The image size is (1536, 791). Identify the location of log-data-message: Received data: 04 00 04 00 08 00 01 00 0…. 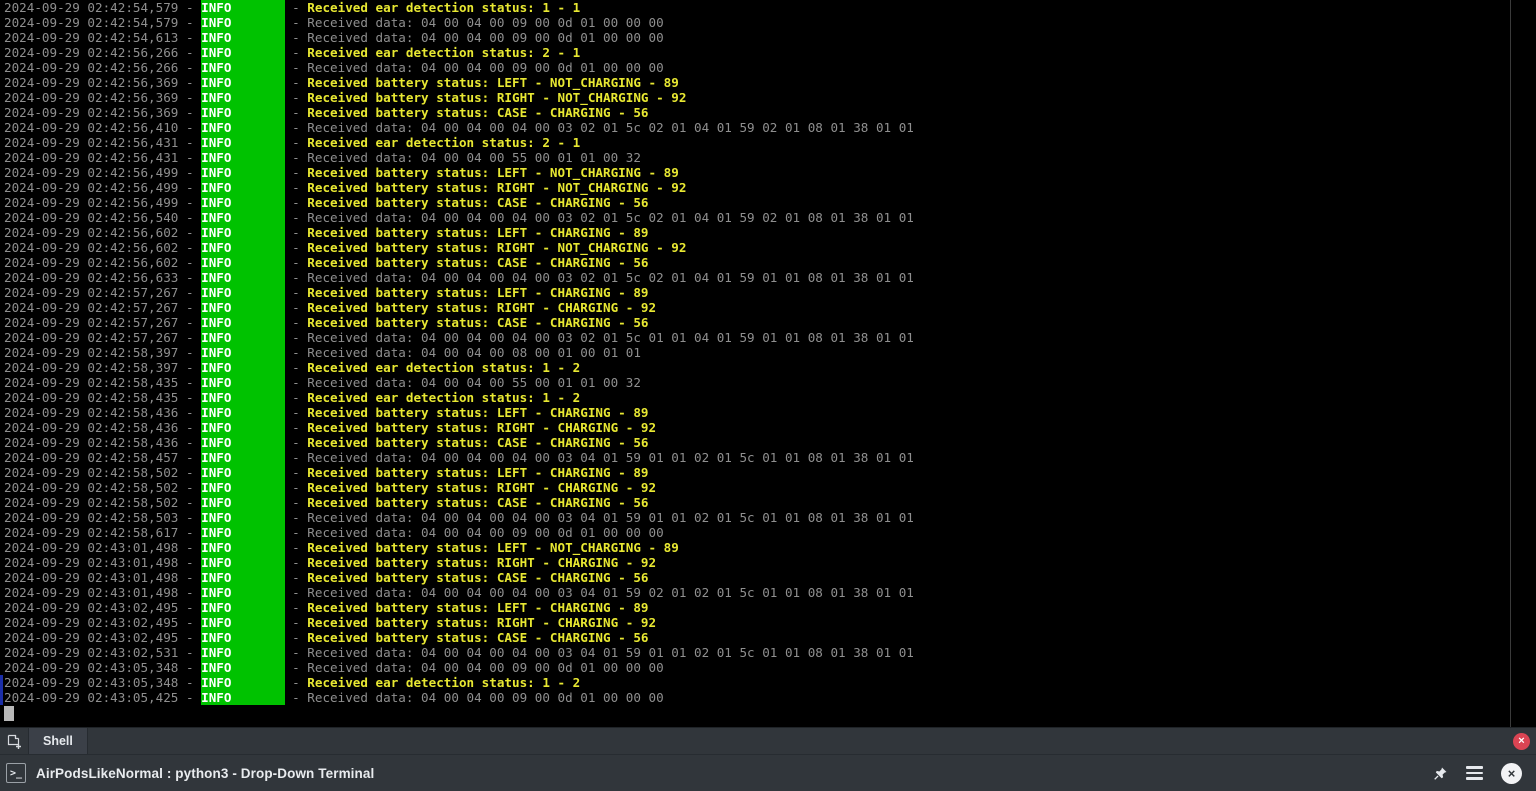
(474, 352).